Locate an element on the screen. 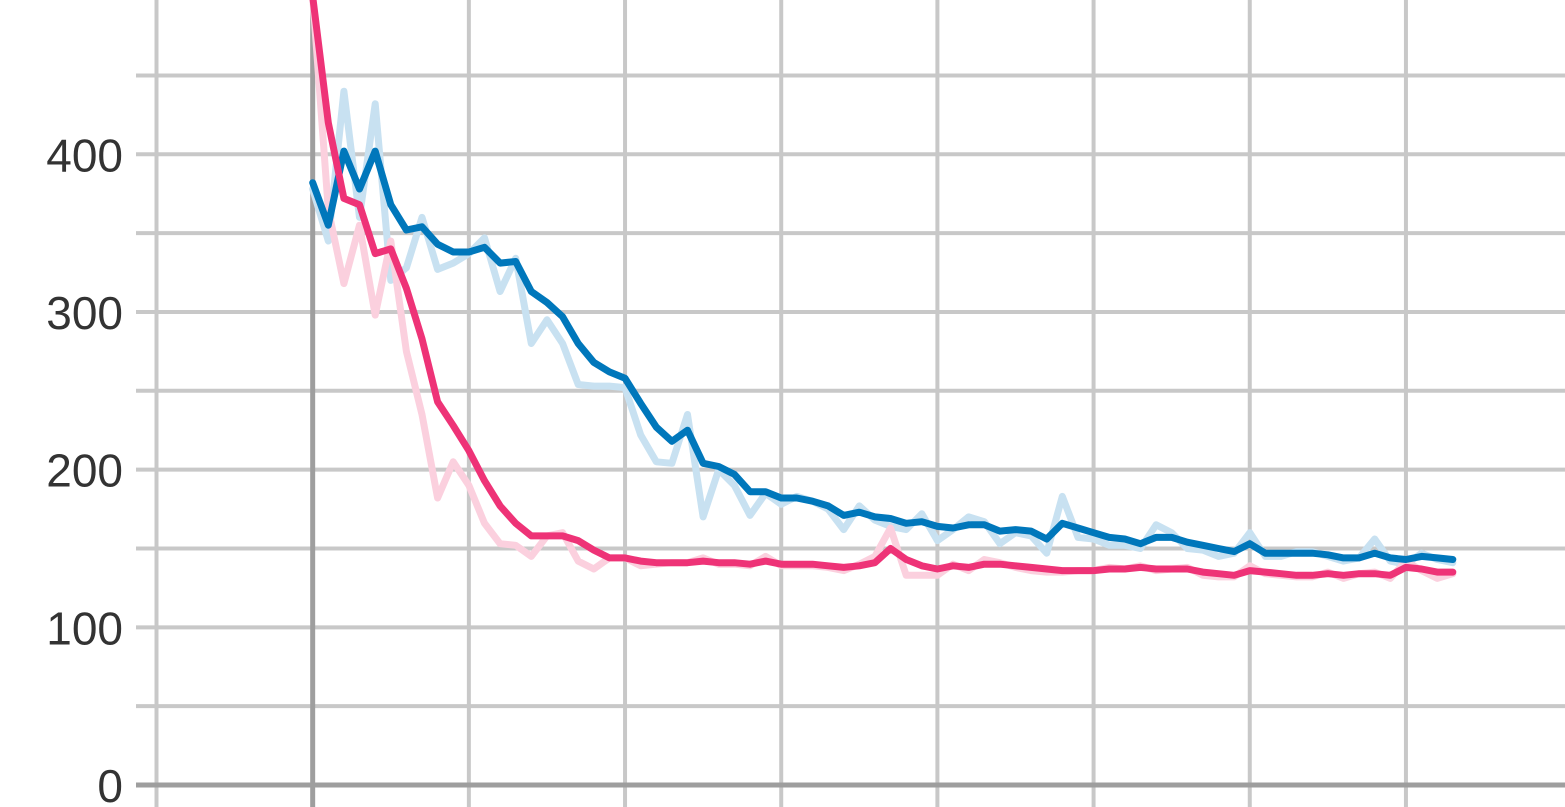 The width and height of the screenshot is (1565, 807). y-tick-label-400: 400 is located at coordinates (84, 155).